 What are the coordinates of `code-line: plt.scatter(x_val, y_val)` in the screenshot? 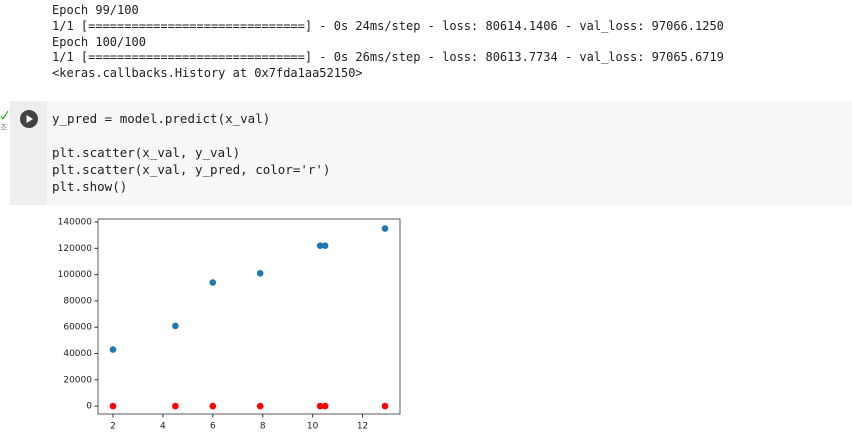 It's located at (146, 152).